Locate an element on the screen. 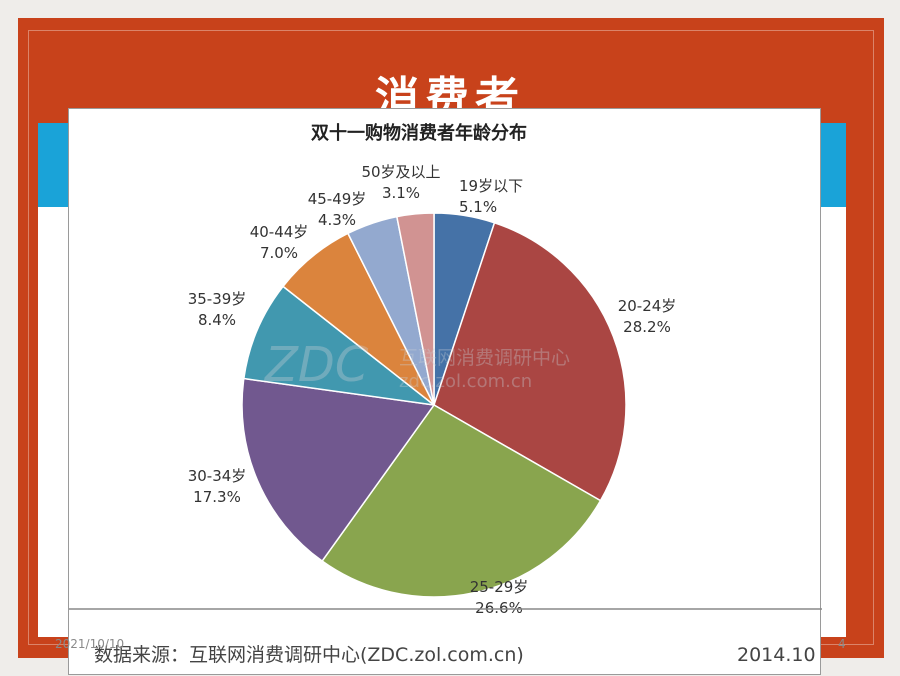 Image resolution: width=900 pixels, height=676 pixels. slice-label-5: 40-44岁 is located at coordinates (279, 232).